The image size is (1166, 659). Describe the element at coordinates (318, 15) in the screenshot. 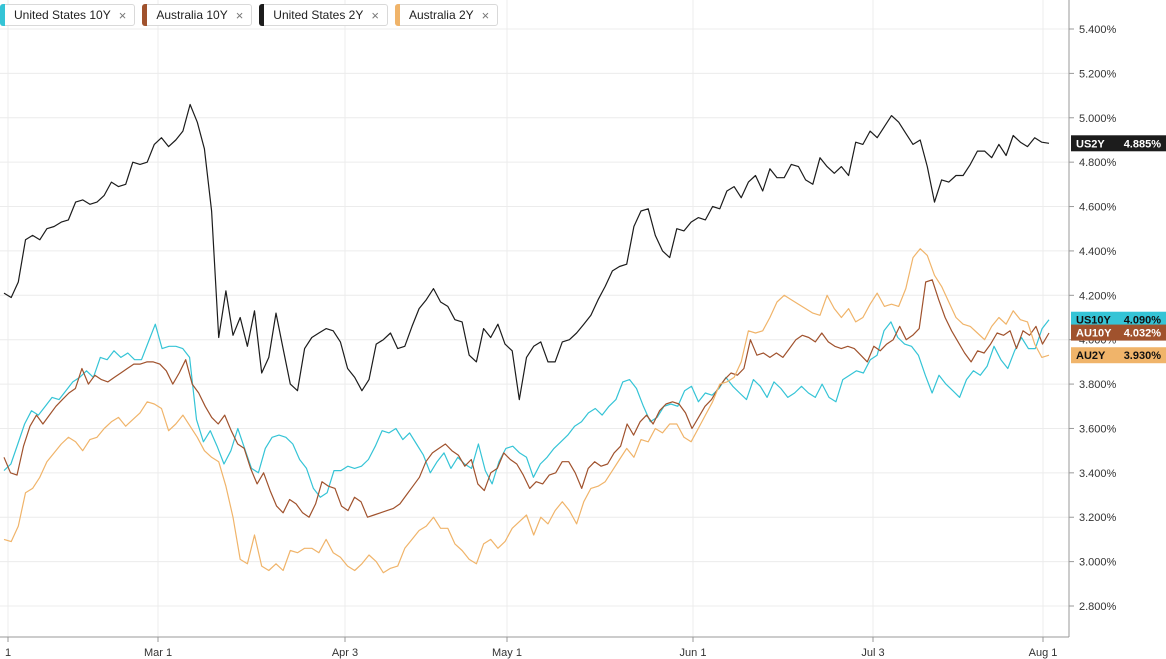

I see `legend-label: United States 2Y` at that location.